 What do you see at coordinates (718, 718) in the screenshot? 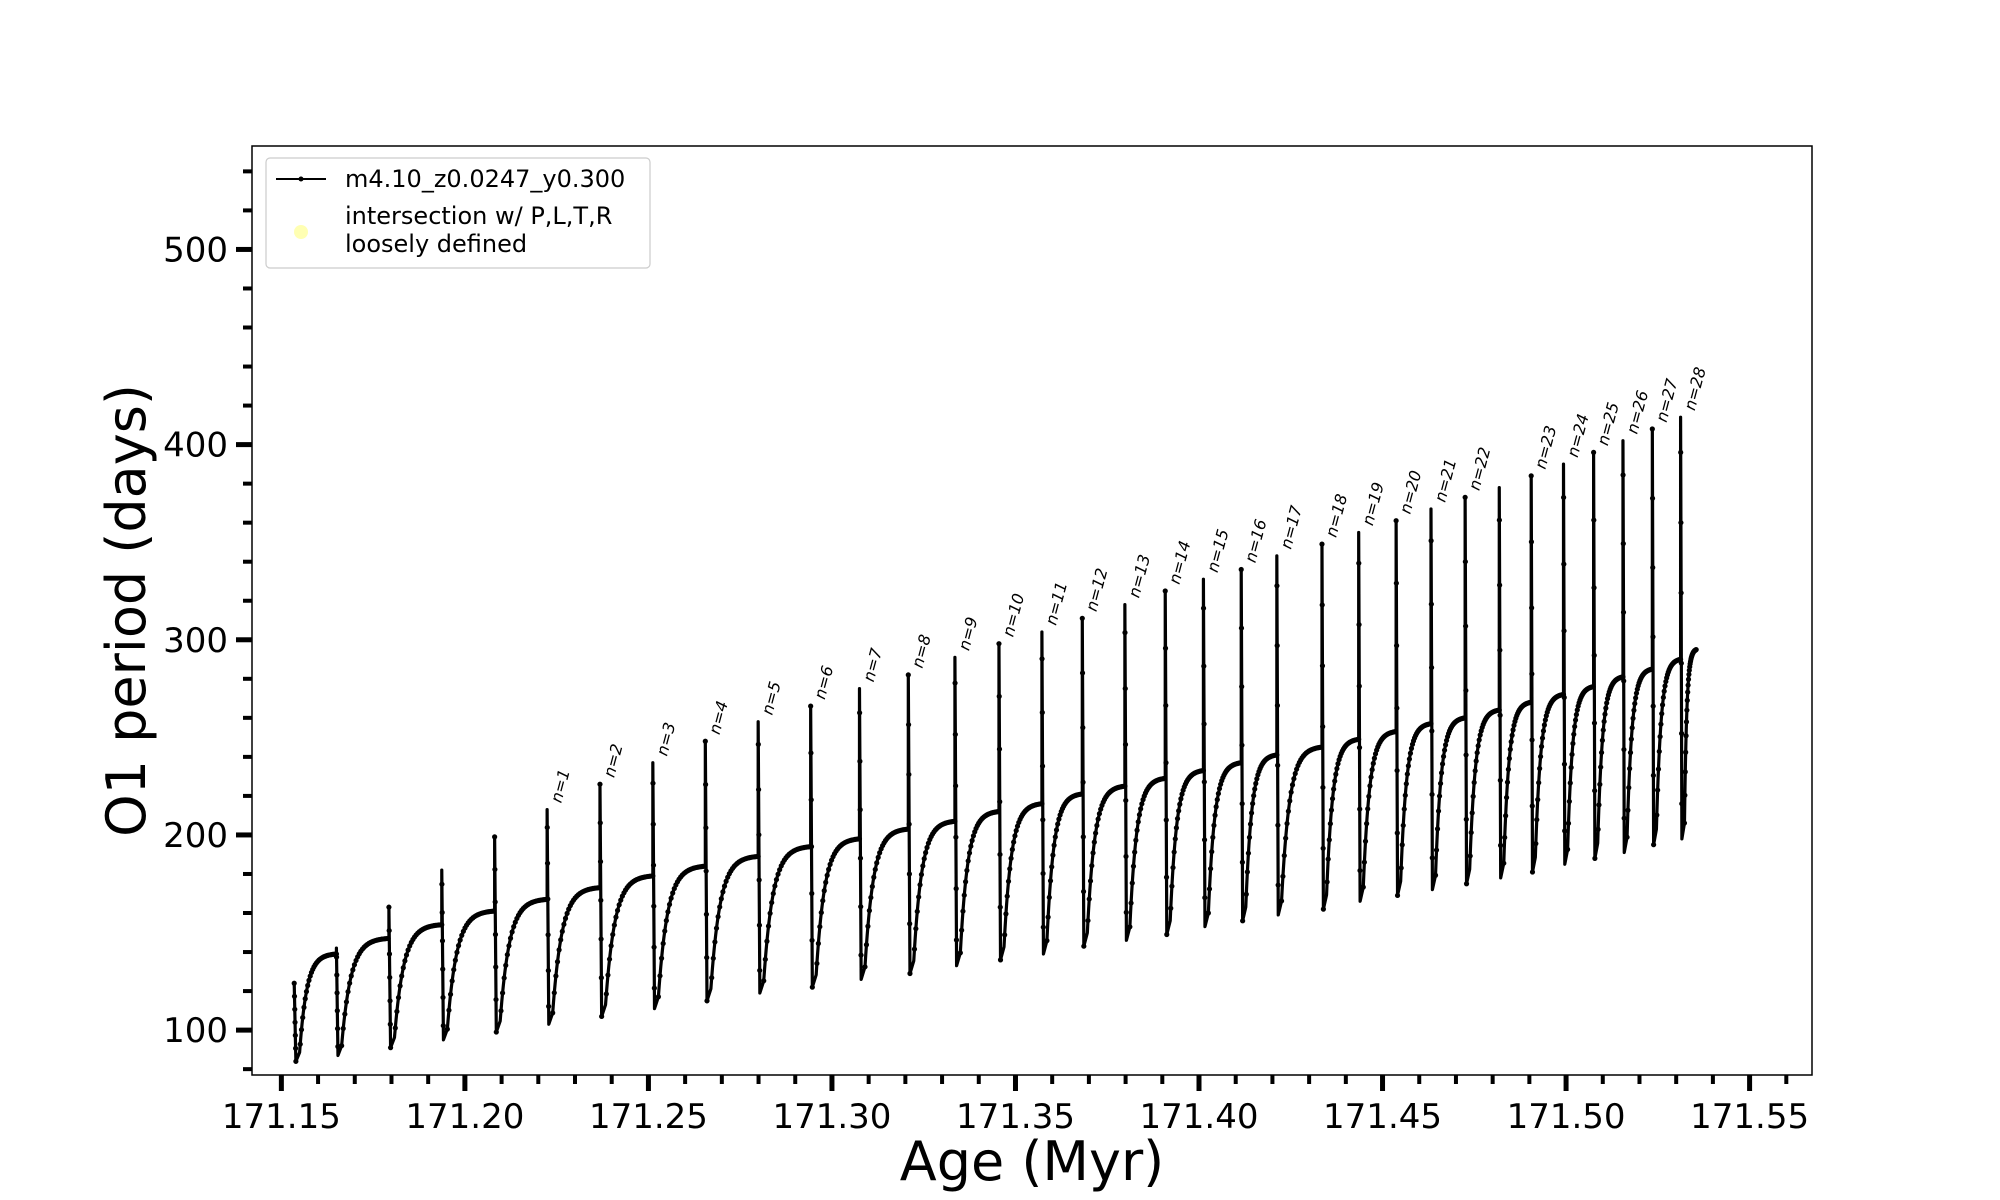
I see `pulse-label: n=4` at bounding box center [718, 718].